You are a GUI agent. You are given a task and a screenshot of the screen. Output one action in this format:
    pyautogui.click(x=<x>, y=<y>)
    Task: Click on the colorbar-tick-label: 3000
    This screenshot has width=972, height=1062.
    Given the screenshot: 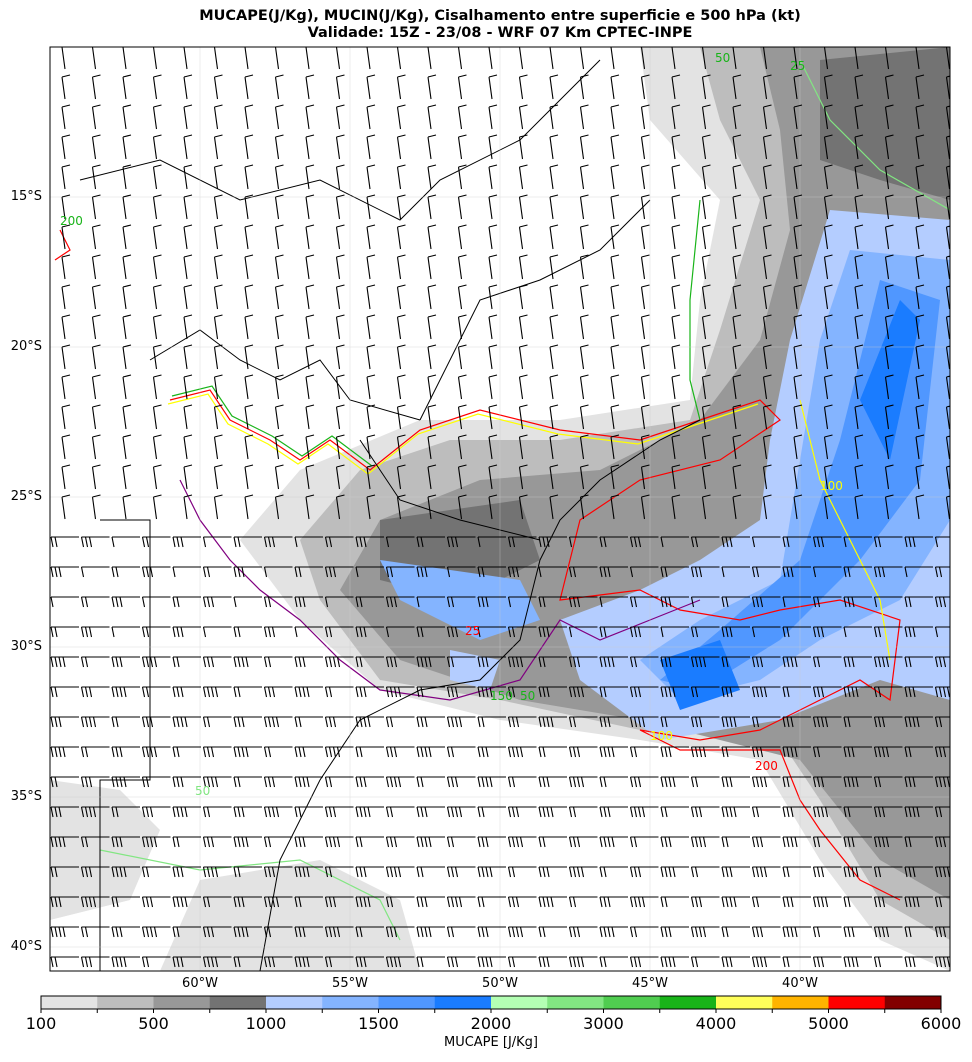 What is the action you would take?
    pyautogui.click(x=603, y=1023)
    